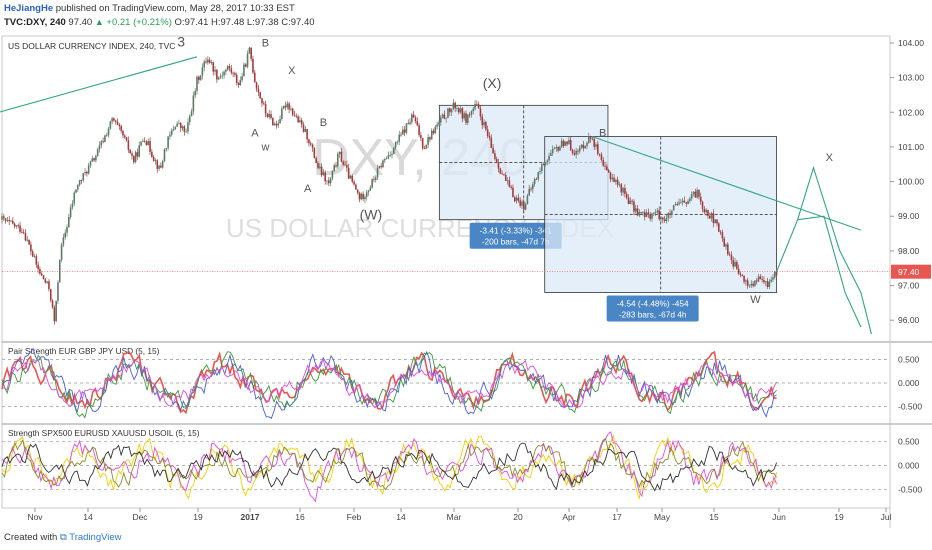  What do you see at coordinates (63, 537) in the screenshot?
I see `tradingview-logo-icon: ⧉` at bounding box center [63, 537].